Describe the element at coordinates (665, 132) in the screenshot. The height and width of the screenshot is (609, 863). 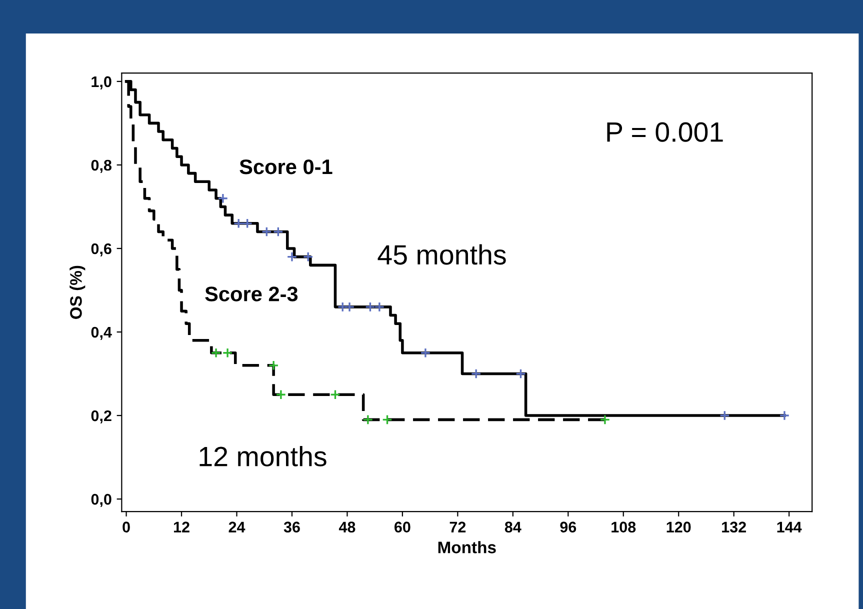
I see `annotation: P = 0.001` at that location.